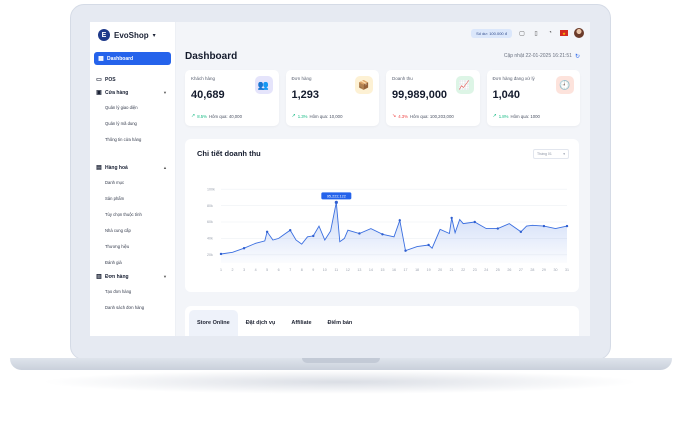  I want to click on x-tick-label: 27, so click(521, 270).